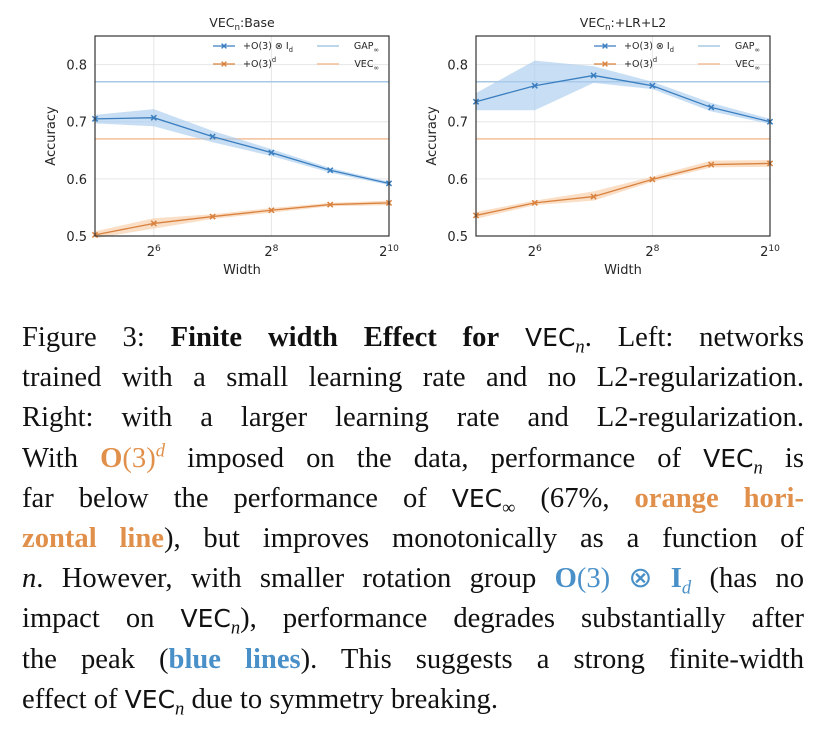 The width and height of the screenshot is (823, 730). What do you see at coordinates (794, 458) in the screenshot?
I see `caption-text: is` at bounding box center [794, 458].